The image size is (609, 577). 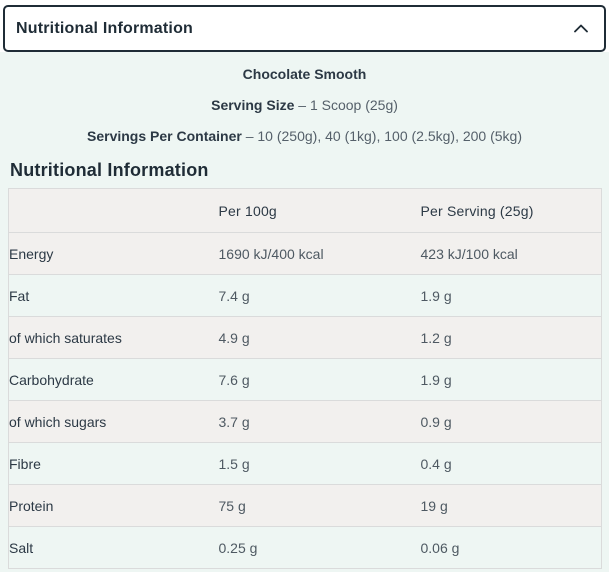 I want to click on row-per-100g: 7.6 g, so click(x=234, y=379).